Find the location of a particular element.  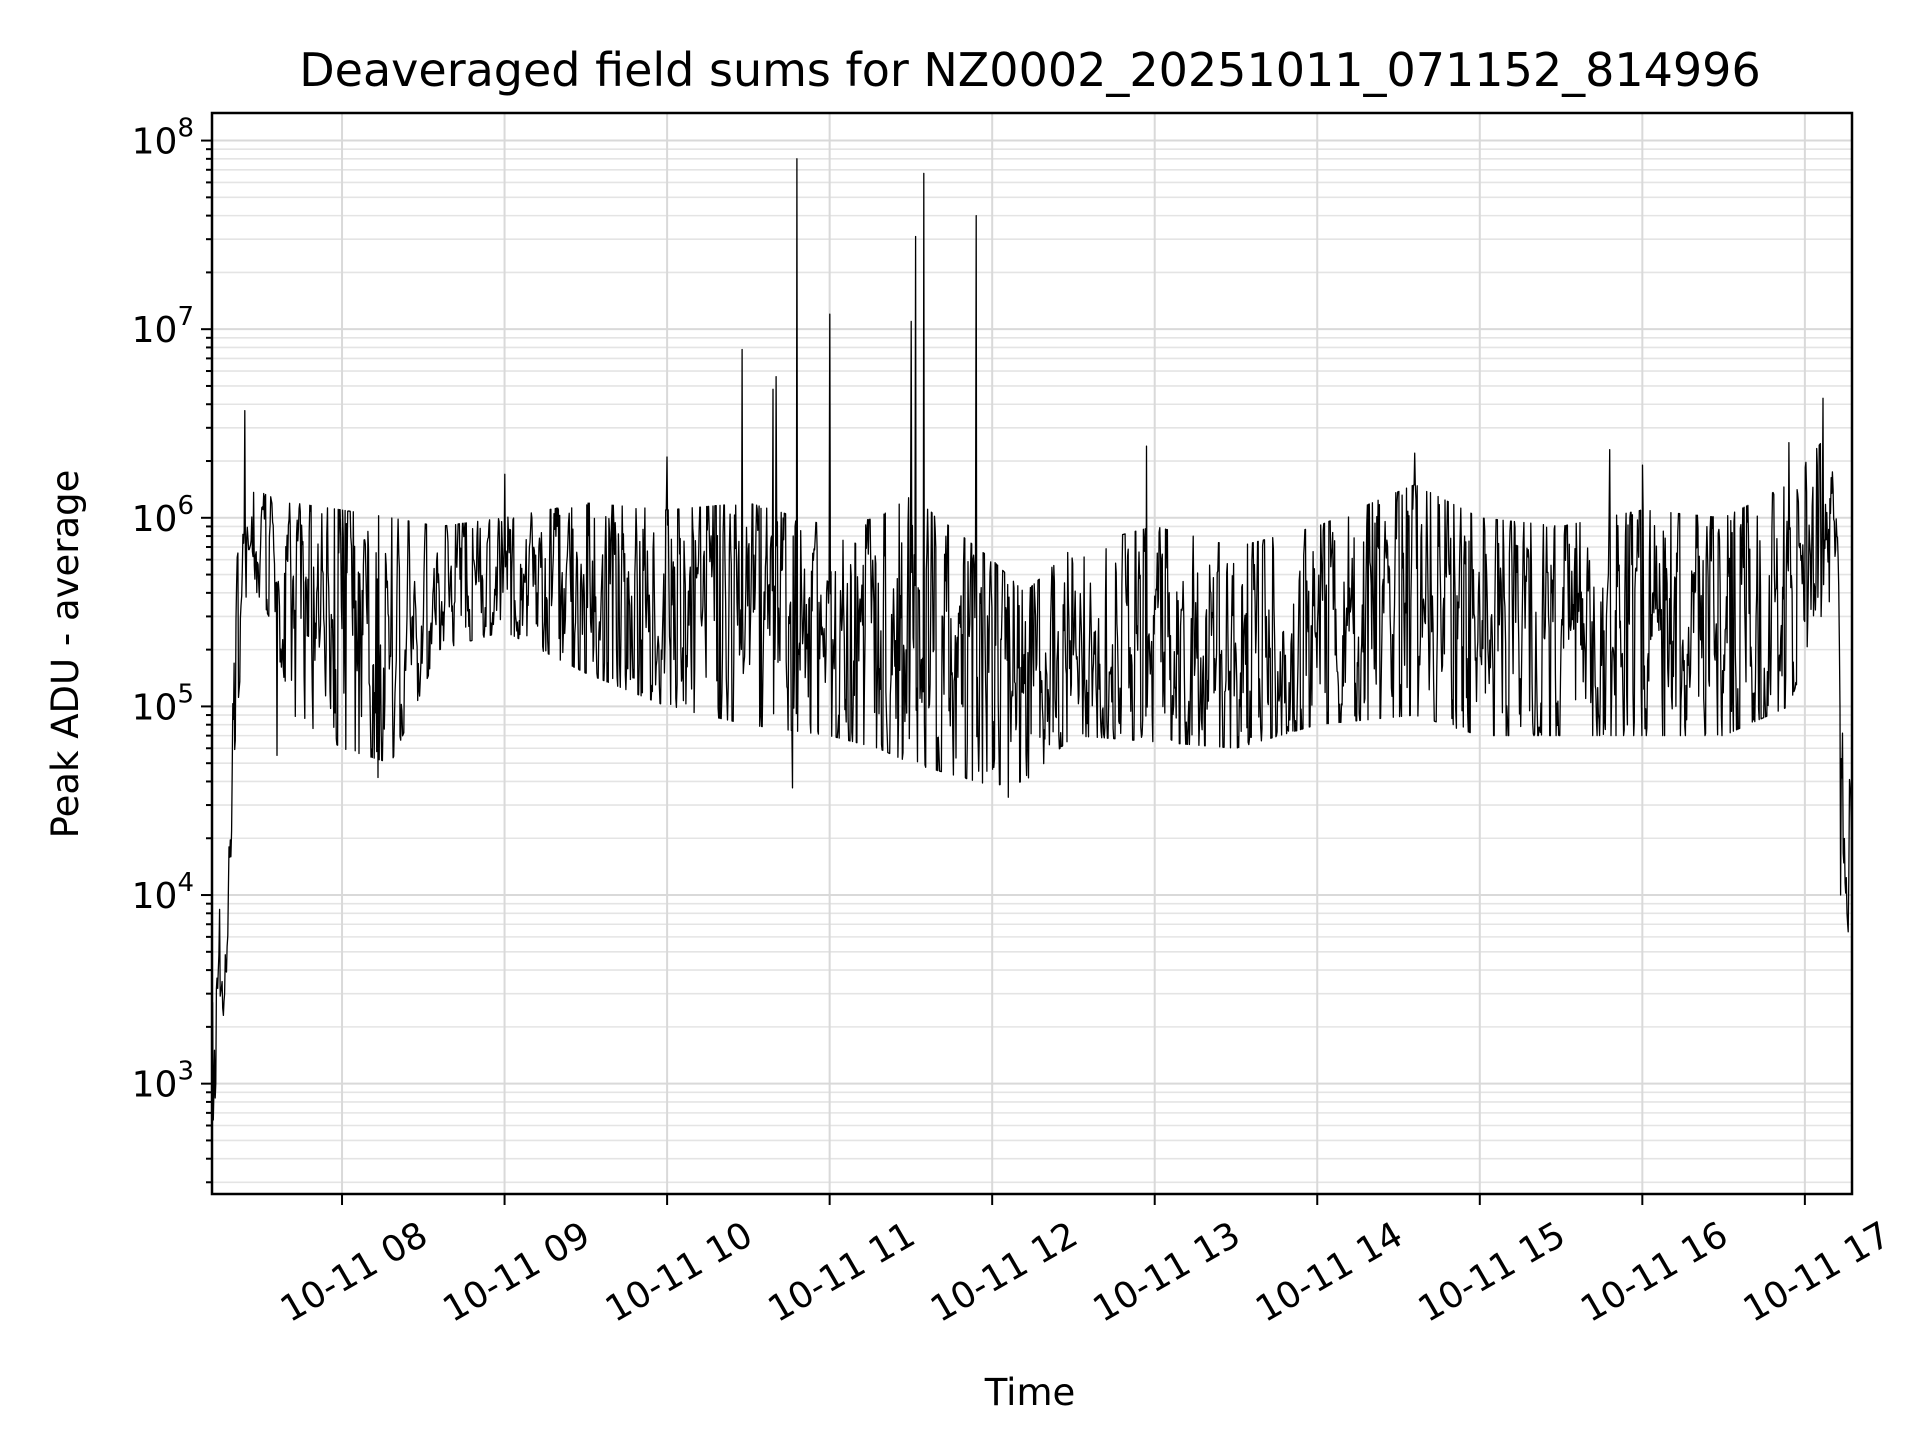

y-tick-label: 10³ is located at coordinates (163, 1081).